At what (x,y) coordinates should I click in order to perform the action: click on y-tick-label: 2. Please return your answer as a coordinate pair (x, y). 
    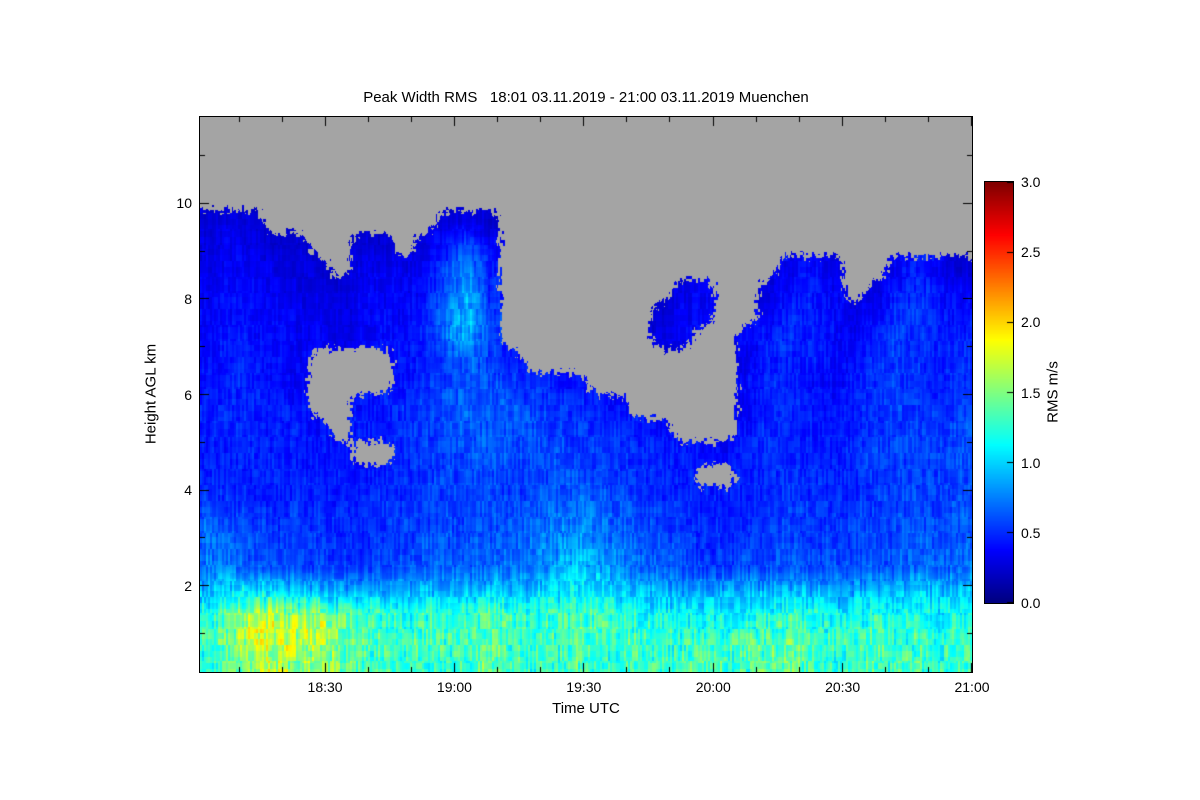
    Looking at the image, I should click on (188, 585).